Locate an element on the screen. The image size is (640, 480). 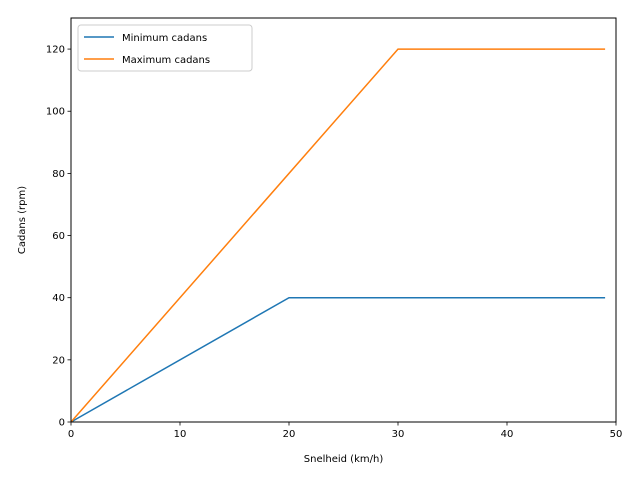
y-tick-label: 60 is located at coordinates (58, 236).